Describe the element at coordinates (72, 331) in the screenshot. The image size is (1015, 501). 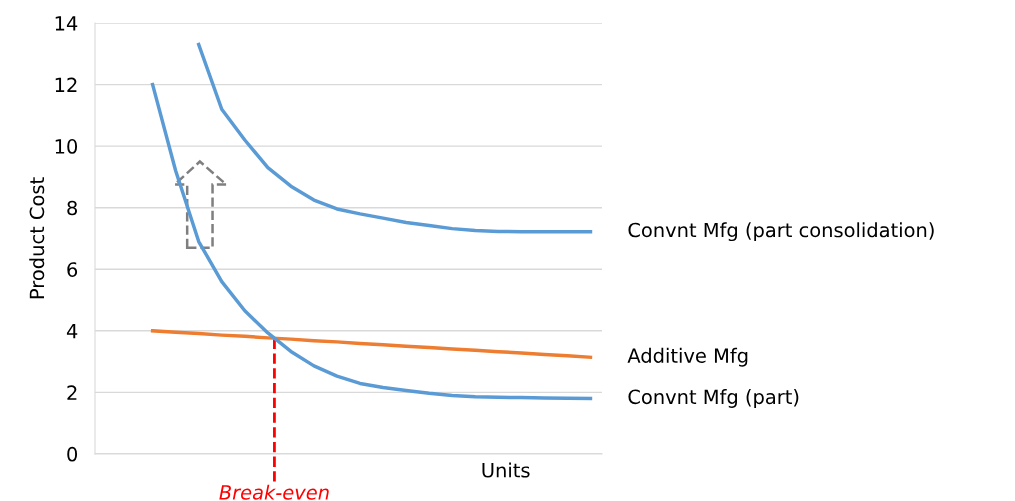
I see `y-tick-label: 4` at that location.